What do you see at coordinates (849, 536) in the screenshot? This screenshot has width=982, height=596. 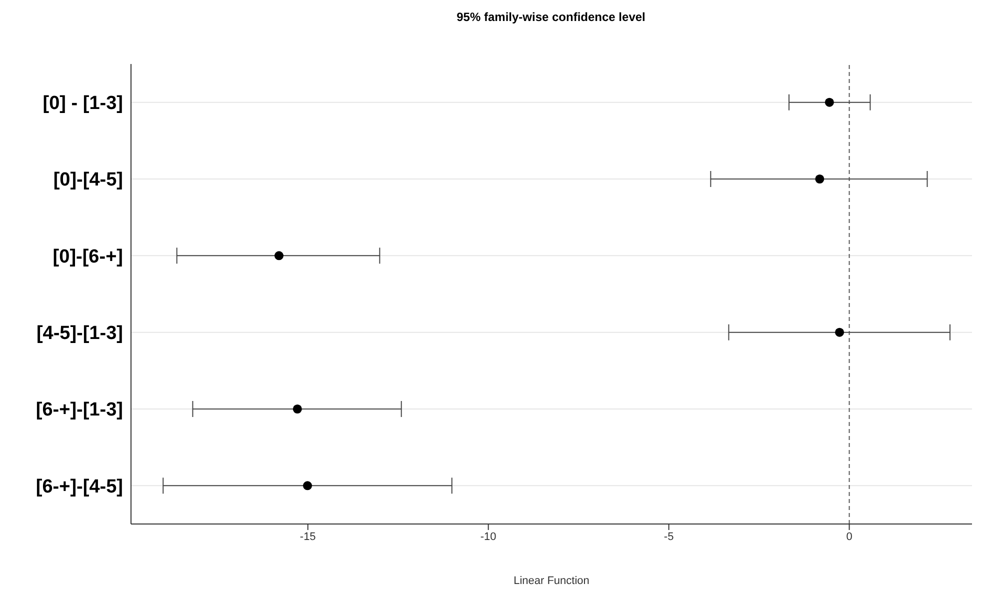 I see `x-tick-label: 0` at bounding box center [849, 536].